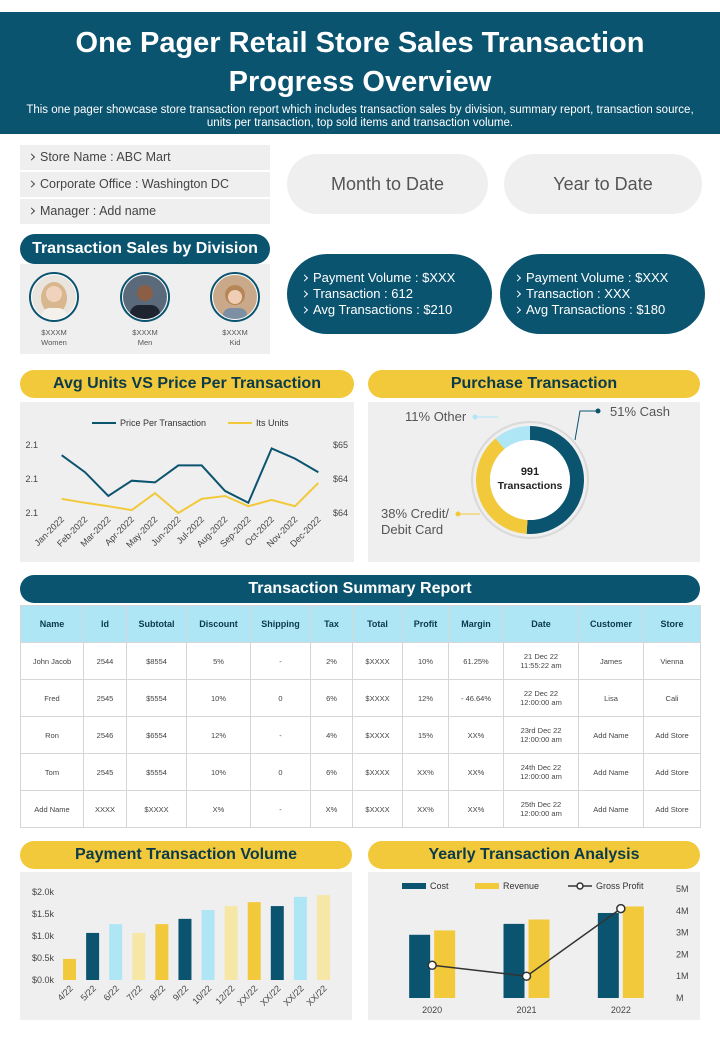 The width and height of the screenshot is (720, 1040). Describe the element at coordinates (105, 735) in the screenshot. I see `table-cell: 2546` at that location.